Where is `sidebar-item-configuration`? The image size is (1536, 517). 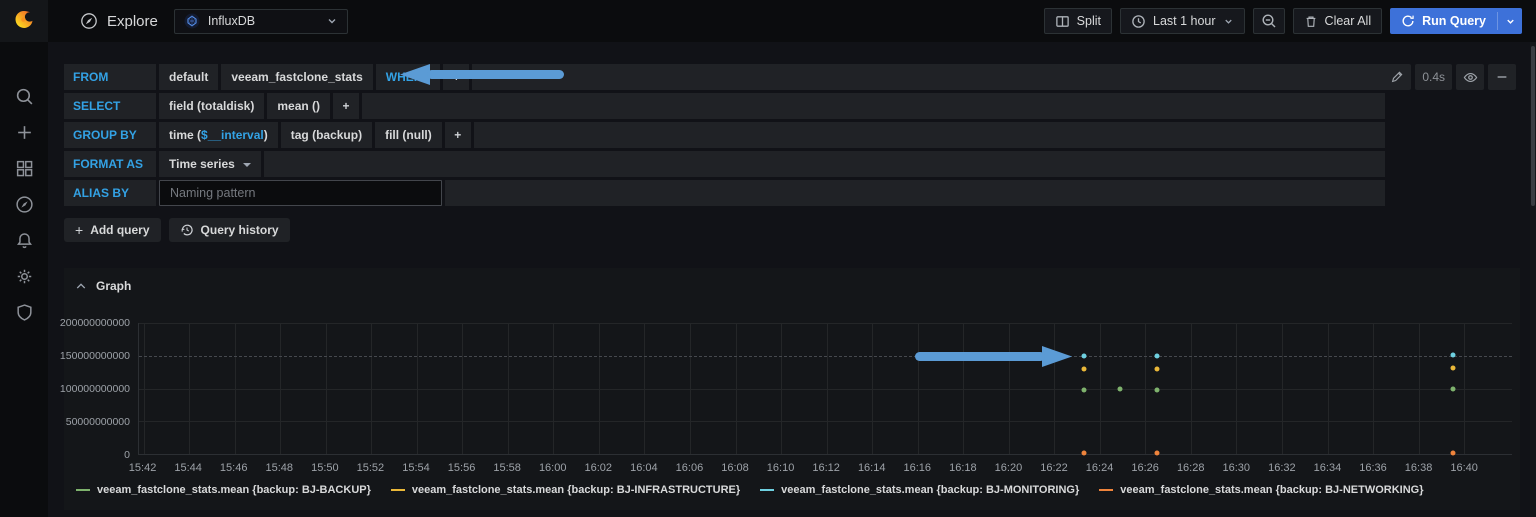 sidebar-item-configuration is located at coordinates (24, 276).